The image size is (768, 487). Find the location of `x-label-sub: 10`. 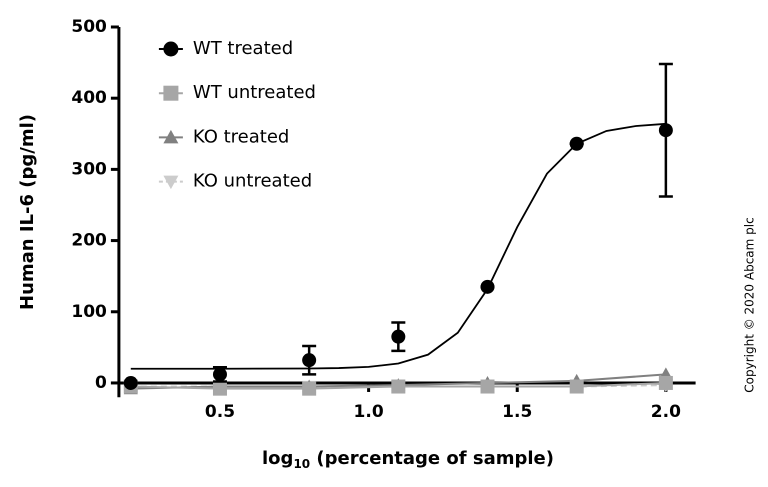

x-label-sub: 10 is located at coordinates (301, 464).